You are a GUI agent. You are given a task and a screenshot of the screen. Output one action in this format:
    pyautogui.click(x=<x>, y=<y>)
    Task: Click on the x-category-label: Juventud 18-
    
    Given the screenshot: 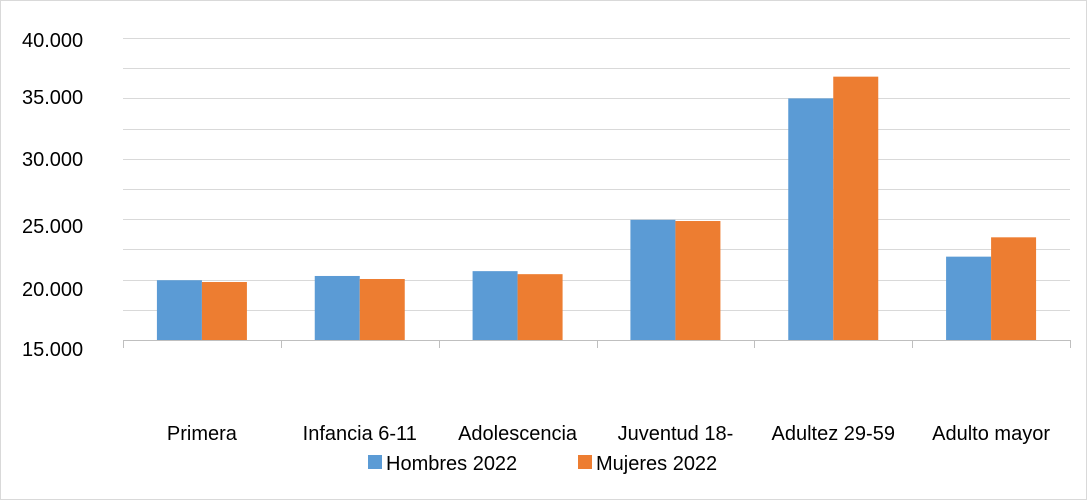 What is the action you would take?
    pyautogui.click(x=676, y=434)
    